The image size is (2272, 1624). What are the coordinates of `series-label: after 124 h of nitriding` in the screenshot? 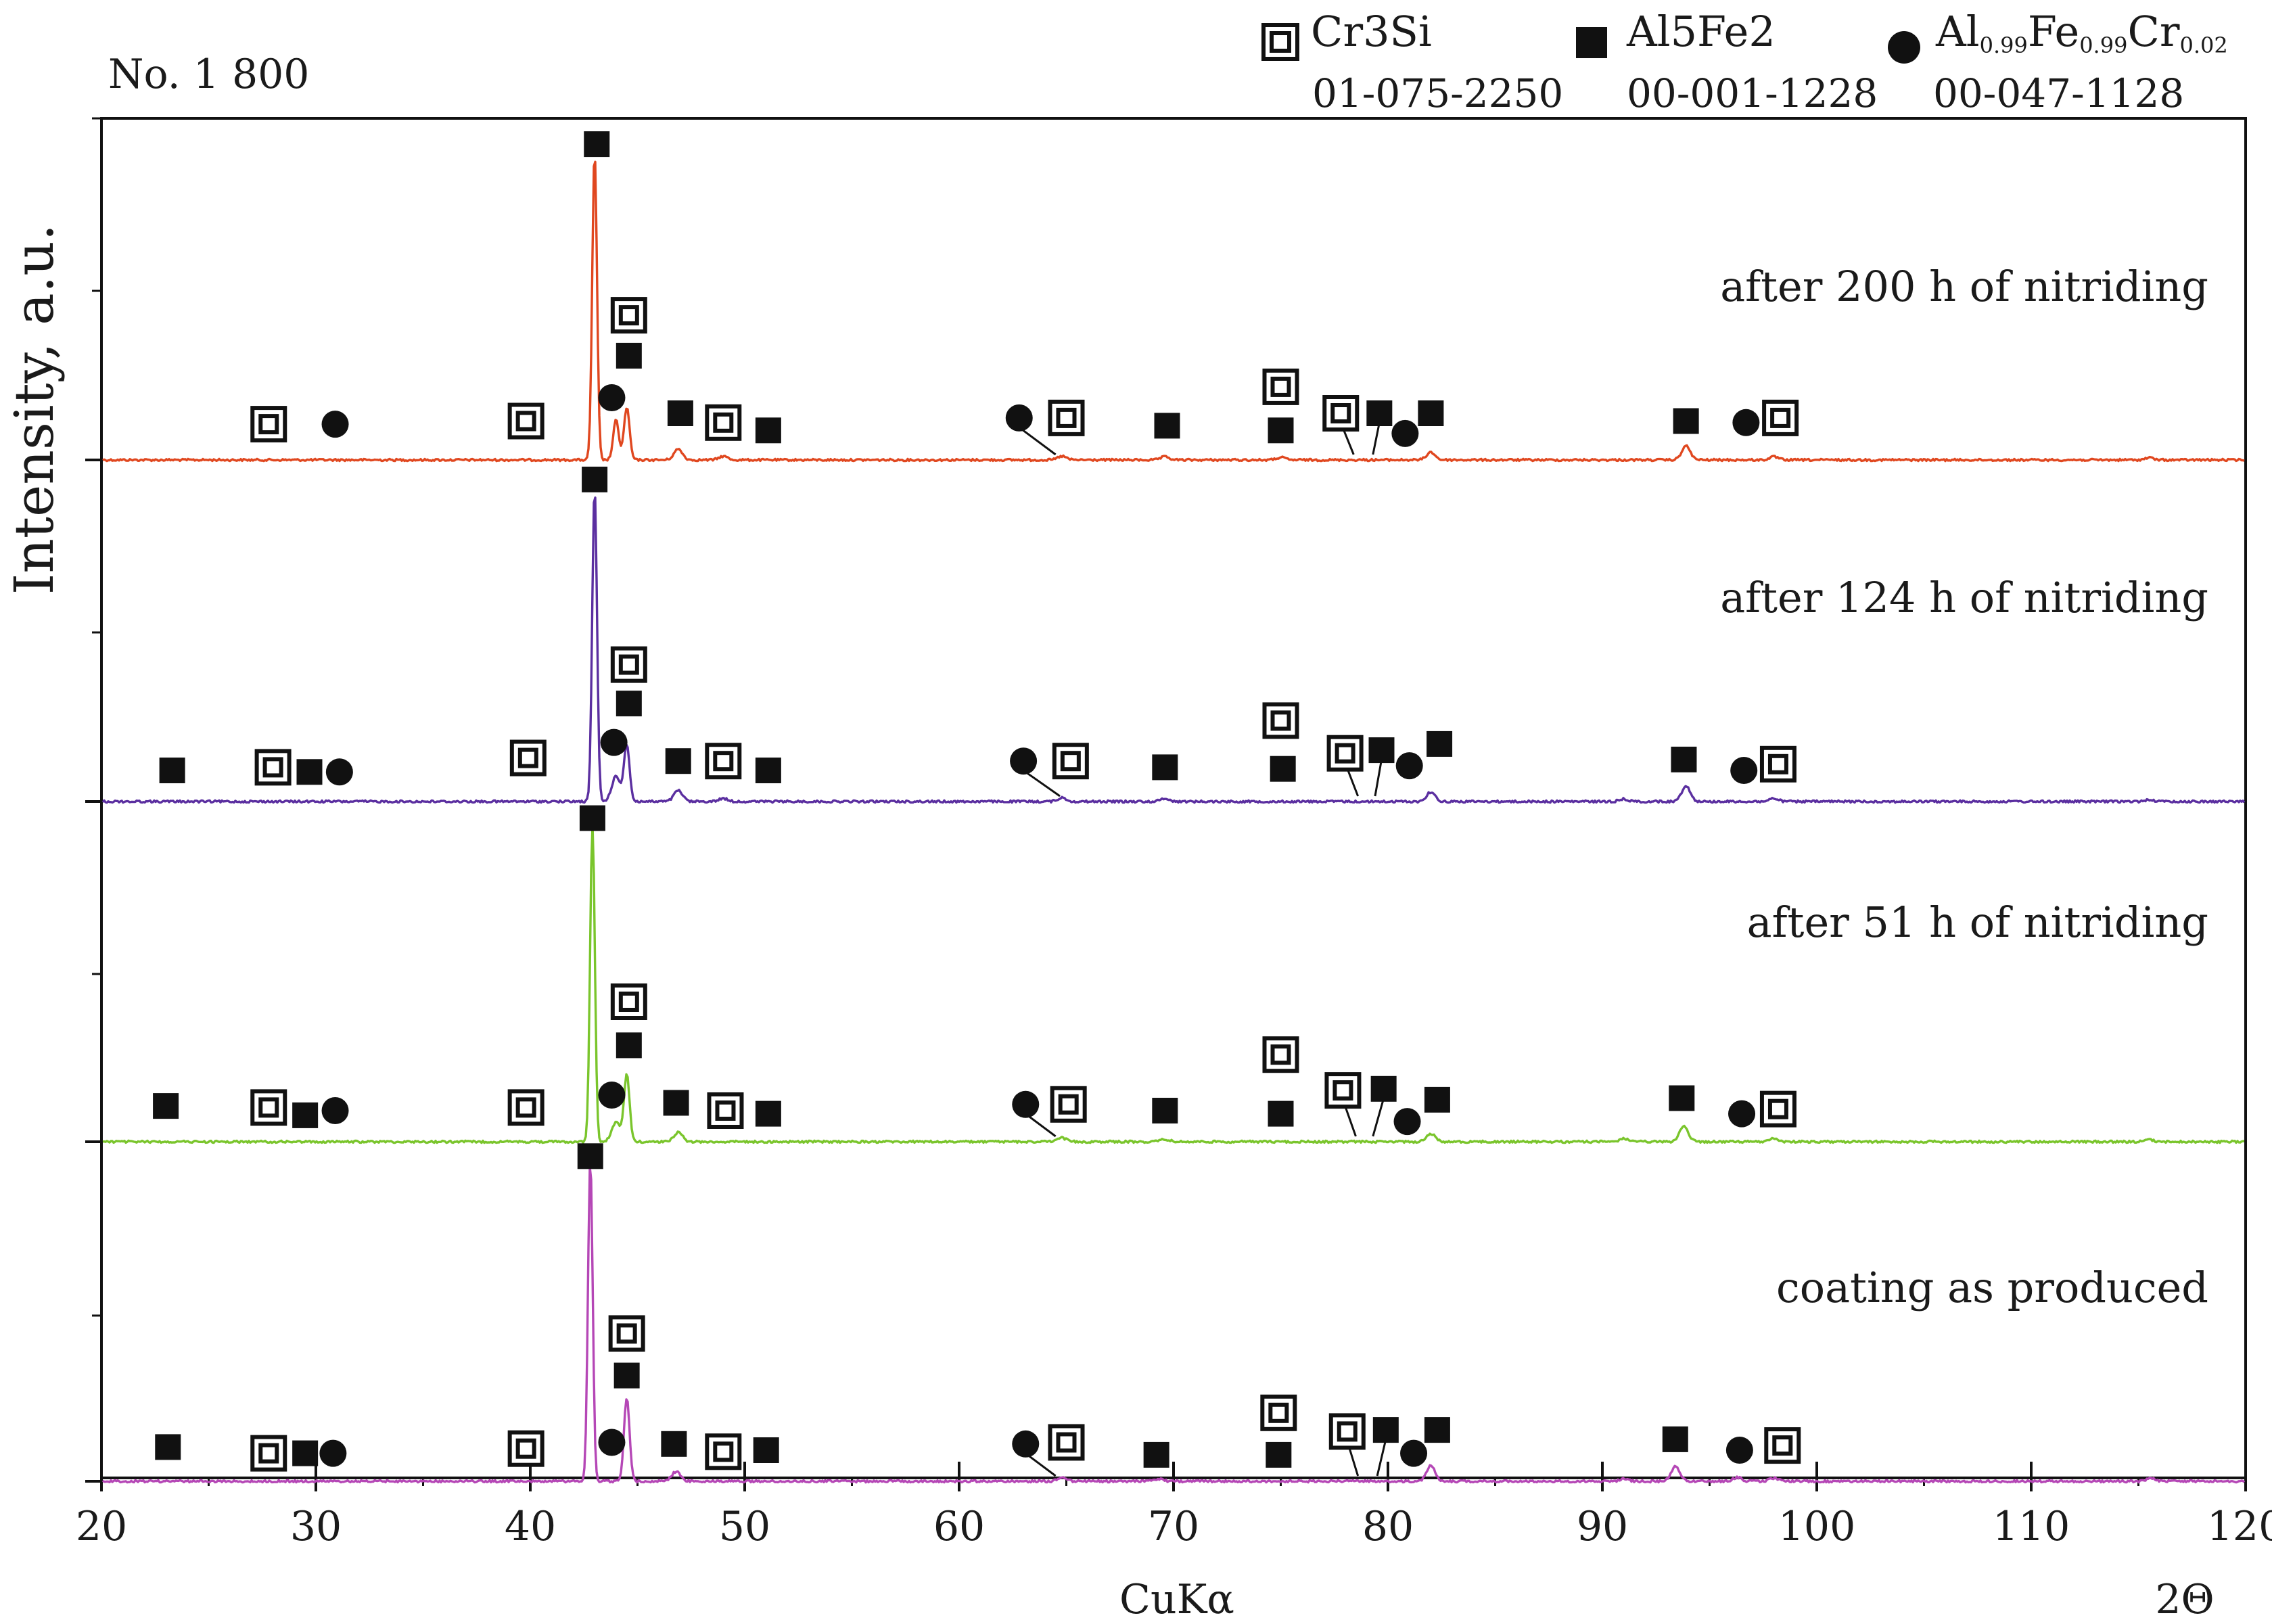 It's located at (1964, 597).